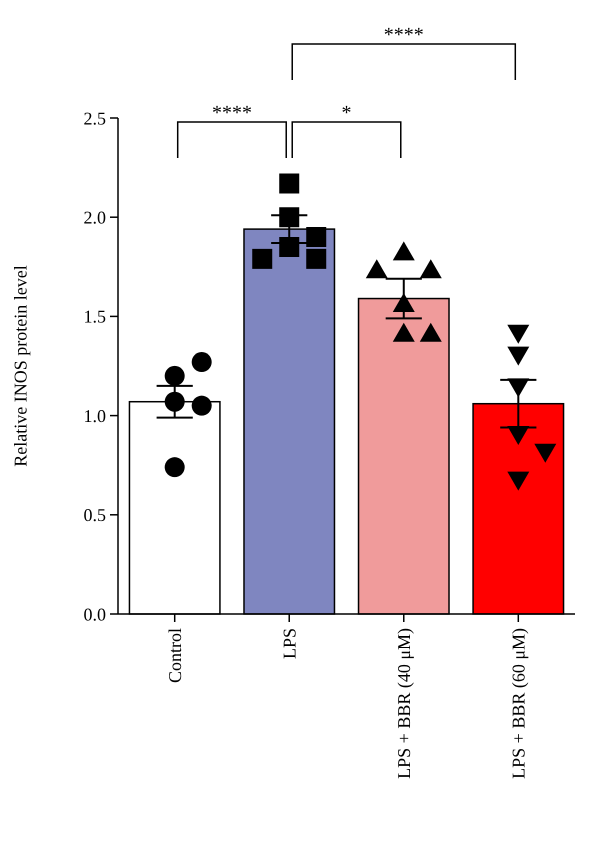 Image resolution: width=600 pixels, height=851 pixels. Describe the element at coordinates (95, 416) in the screenshot. I see `y-tick-label: 1.0` at that location.